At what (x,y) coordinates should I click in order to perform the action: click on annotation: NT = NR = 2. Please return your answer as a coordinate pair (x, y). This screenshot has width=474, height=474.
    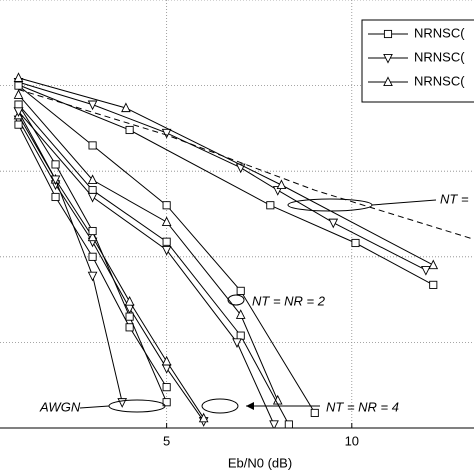
    Looking at the image, I should click on (289, 300).